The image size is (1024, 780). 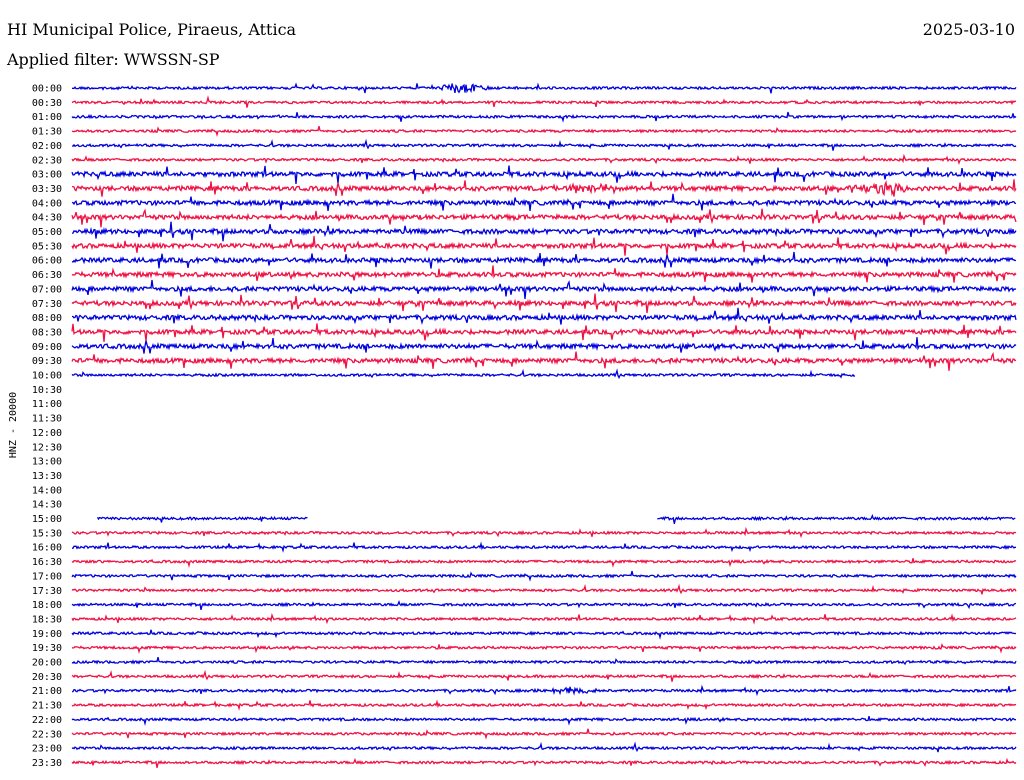 What do you see at coordinates (47, 763) in the screenshot?
I see `time-label: 23:30` at bounding box center [47, 763].